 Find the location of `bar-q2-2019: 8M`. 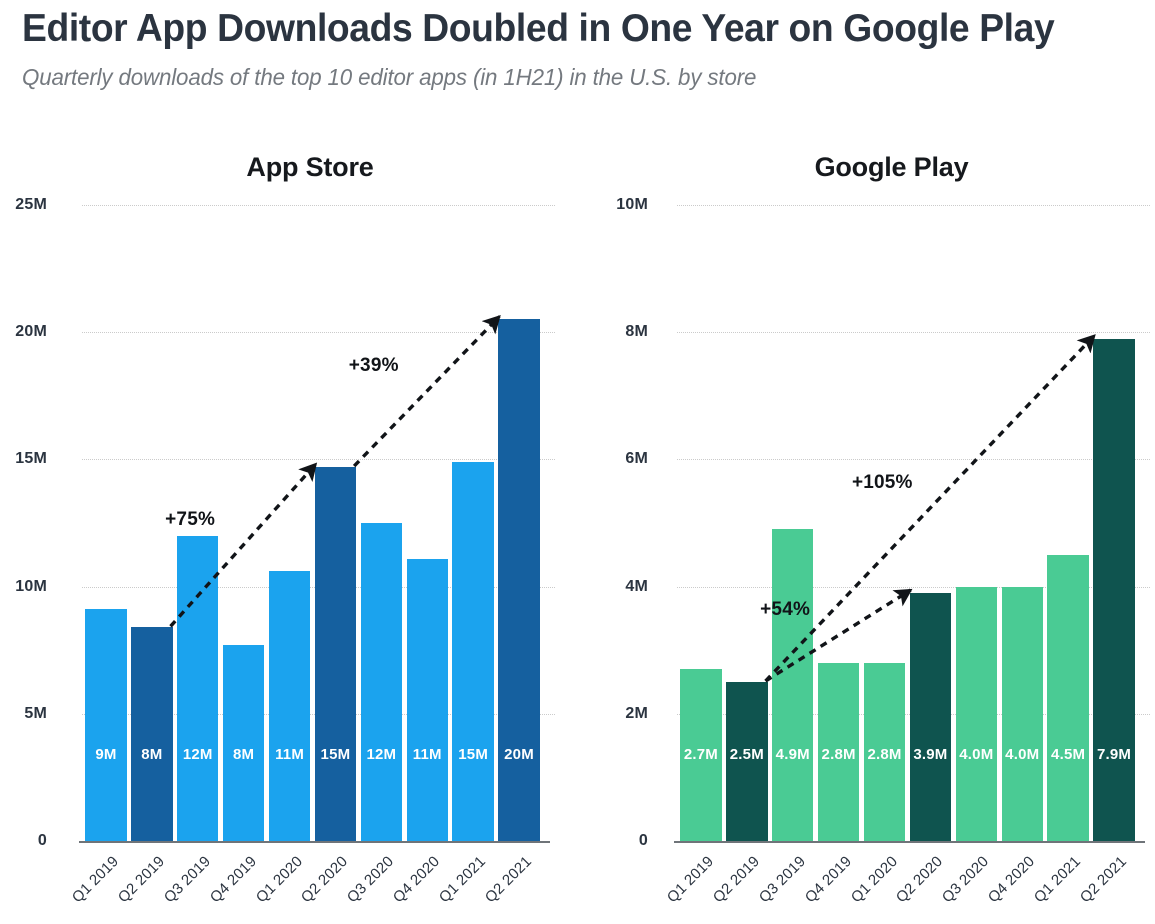

bar-q2-2019: 8M is located at coordinates (152, 734).